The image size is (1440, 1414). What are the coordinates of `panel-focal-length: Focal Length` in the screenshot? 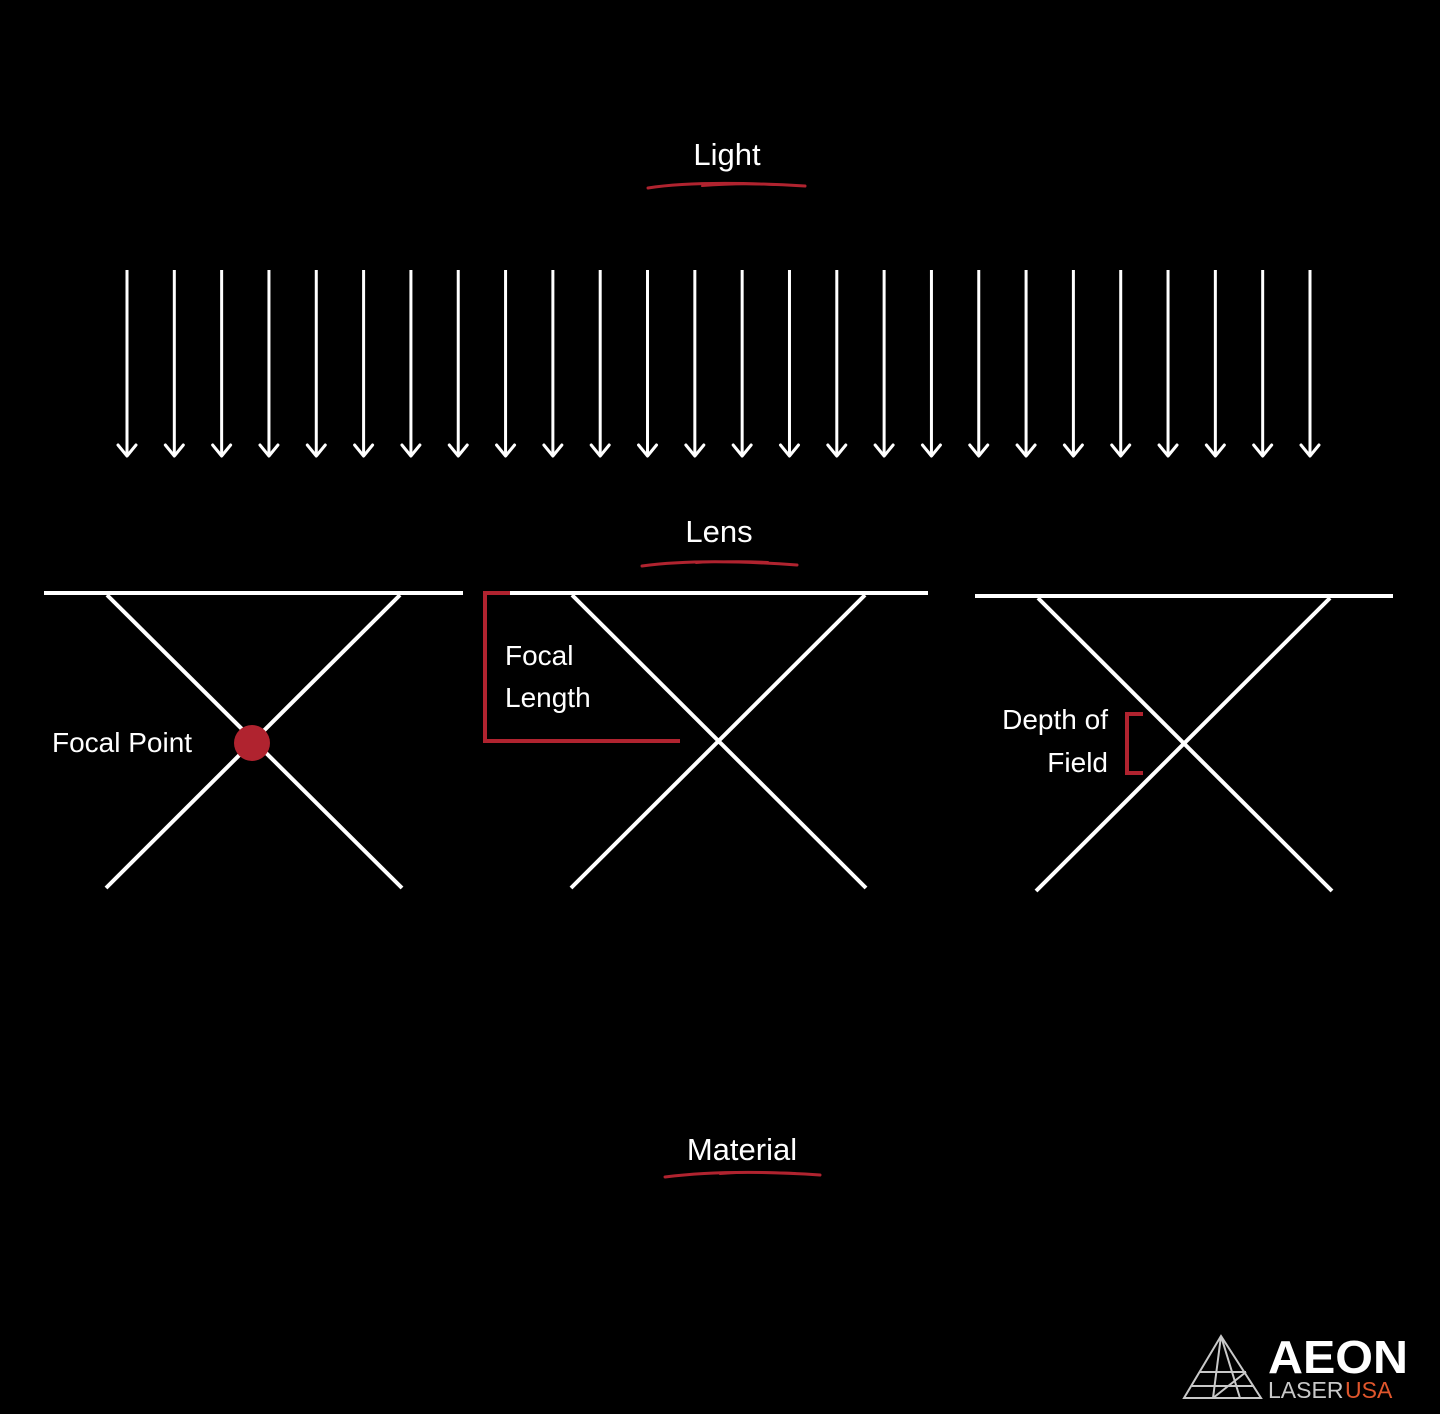 It's located at (705, 740).